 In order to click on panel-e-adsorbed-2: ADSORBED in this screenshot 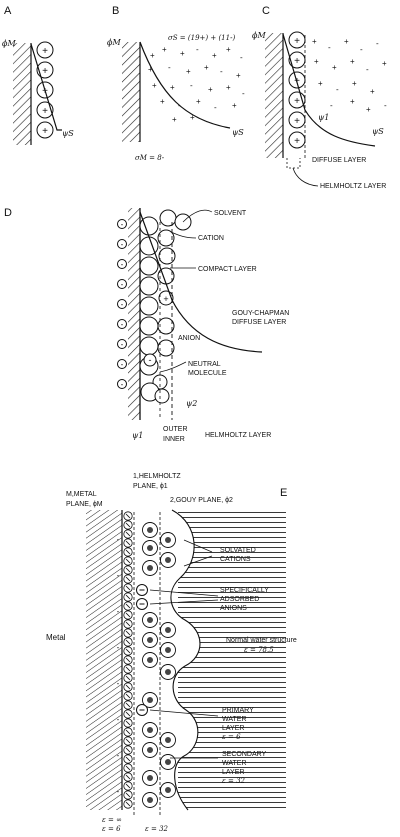, I will do `click(239, 599)`.